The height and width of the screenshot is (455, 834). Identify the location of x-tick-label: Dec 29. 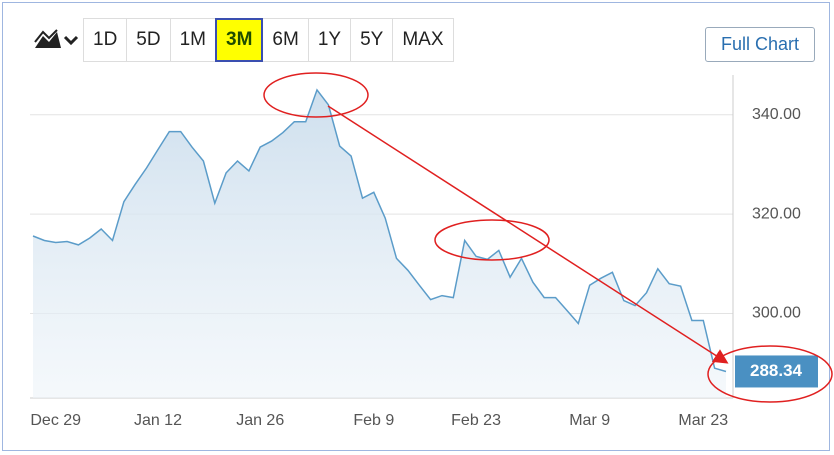
(55, 420).